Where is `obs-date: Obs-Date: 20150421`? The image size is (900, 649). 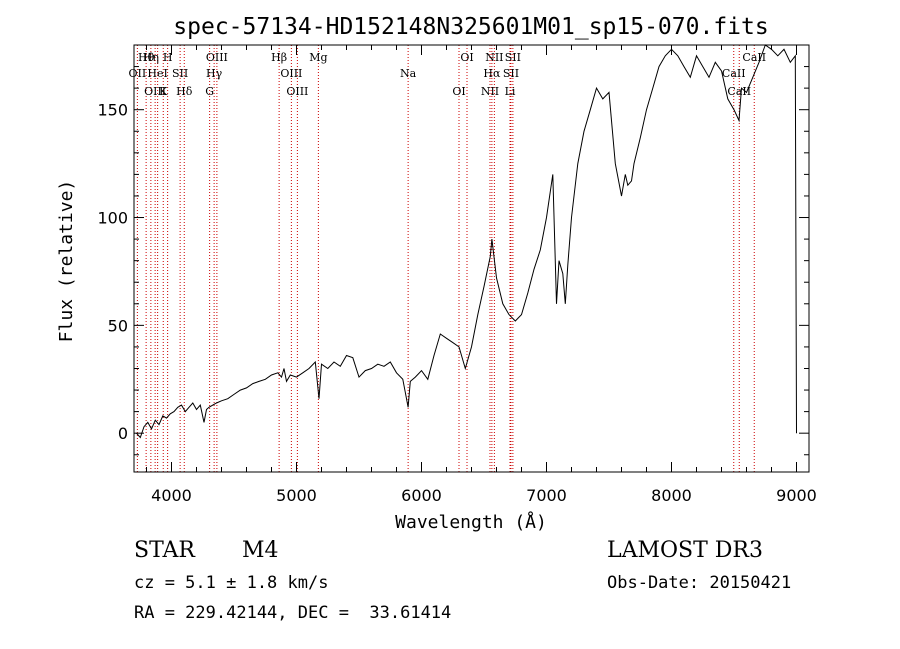 obs-date: Obs-Date: 20150421 is located at coordinates (699, 583).